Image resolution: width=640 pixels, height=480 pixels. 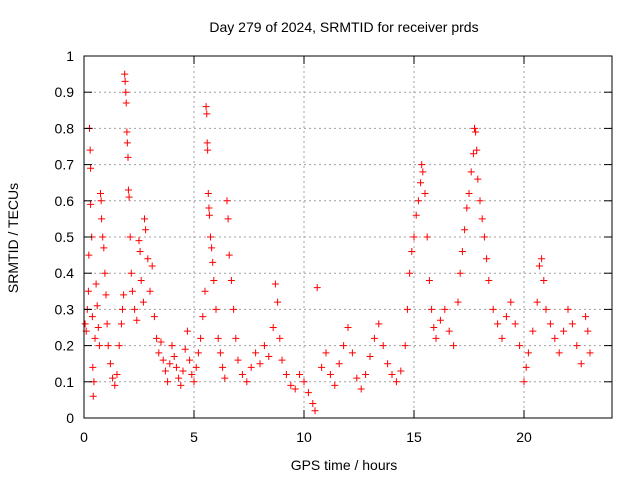 What do you see at coordinates (65, 92) in the screenshot?
I see `y-tick-label: 0.9` at bounding box center [65, 92].